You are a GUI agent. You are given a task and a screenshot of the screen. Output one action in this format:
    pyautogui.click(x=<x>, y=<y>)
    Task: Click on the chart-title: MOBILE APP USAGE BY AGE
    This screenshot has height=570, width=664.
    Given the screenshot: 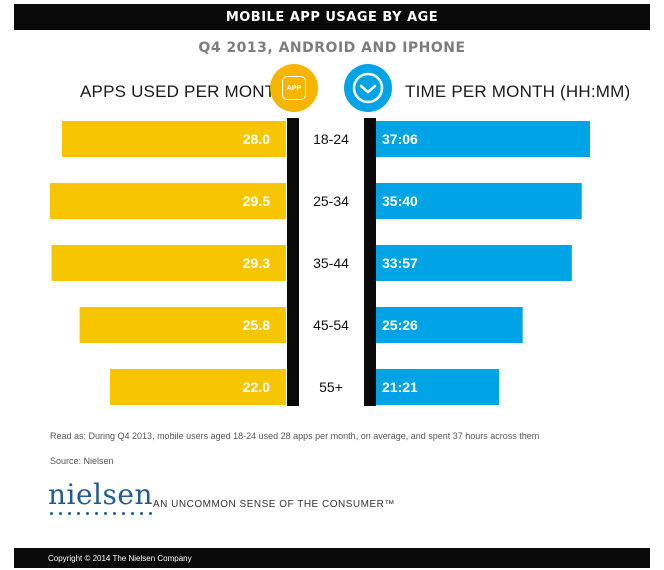 What is the action you would take?
    pyautogui.click(x=332, y=17)
    